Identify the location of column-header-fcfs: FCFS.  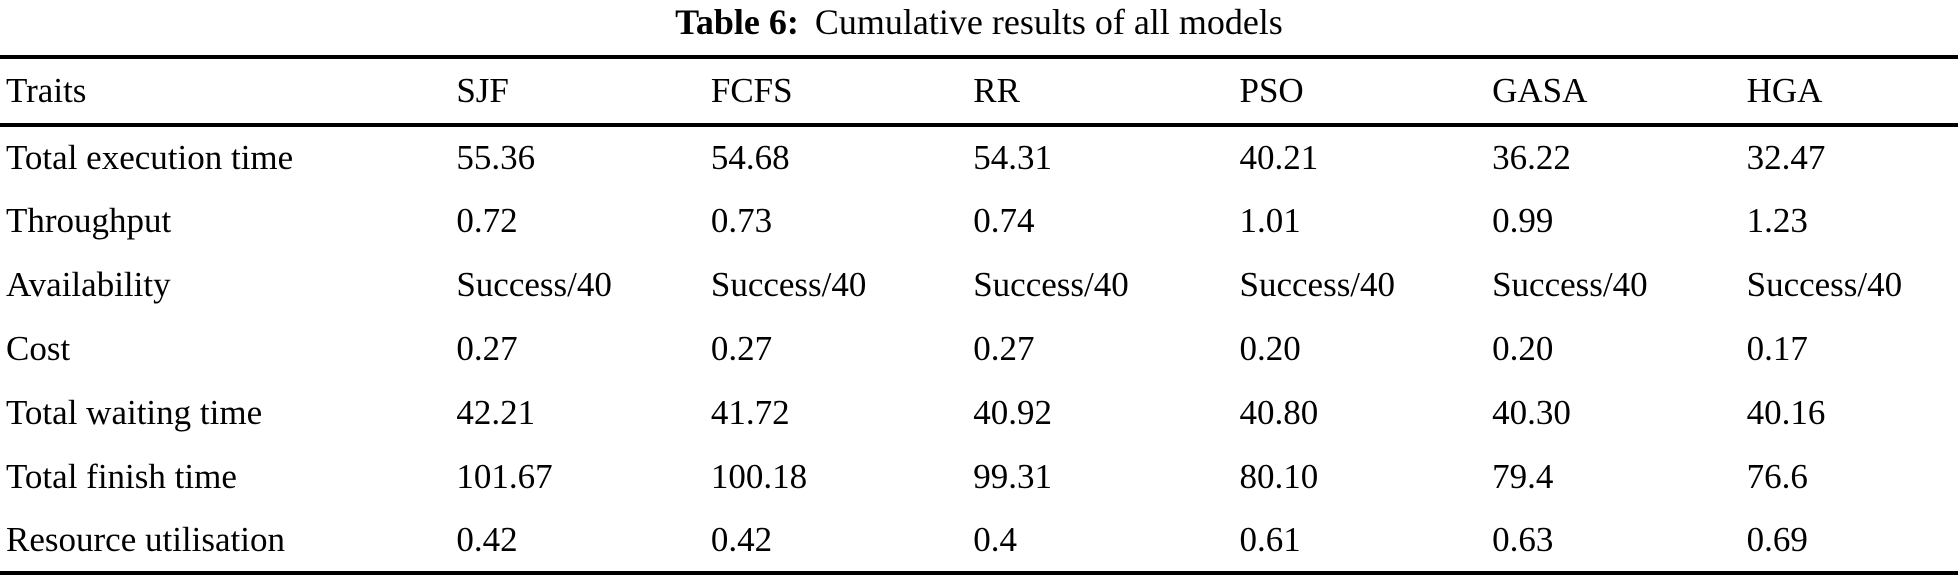
(836, 92).